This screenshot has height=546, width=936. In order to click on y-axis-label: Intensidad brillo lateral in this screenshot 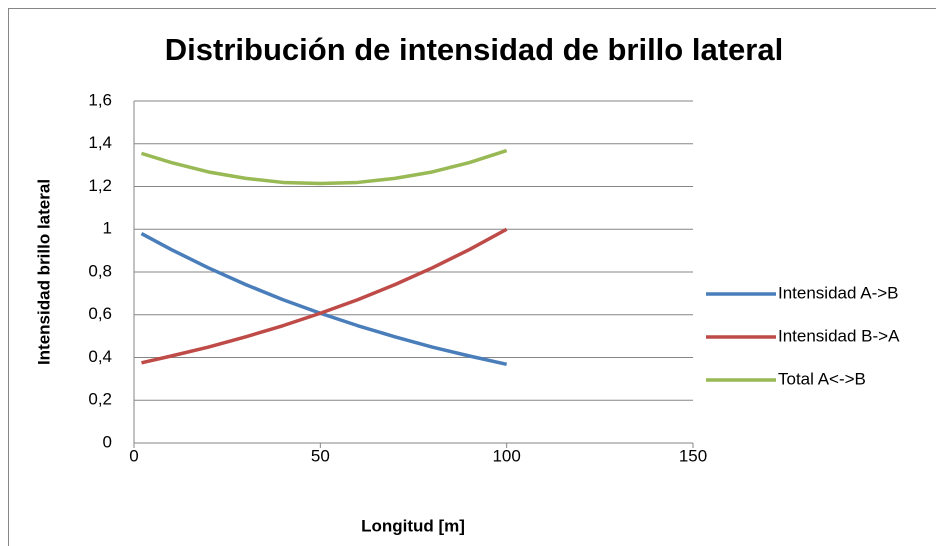, I will do `click(43, 272)`.